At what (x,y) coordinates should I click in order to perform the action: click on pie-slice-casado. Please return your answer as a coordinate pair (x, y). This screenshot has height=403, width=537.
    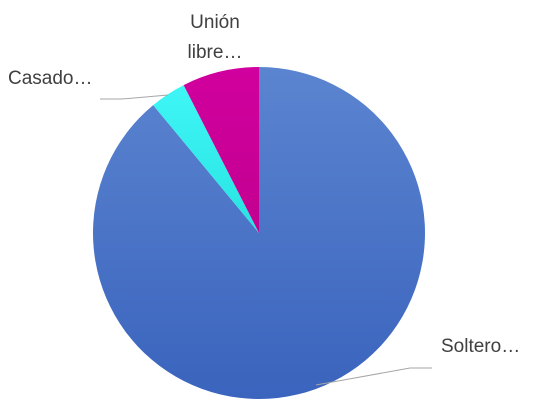
    Looking at the image, I should click on (206, 159).